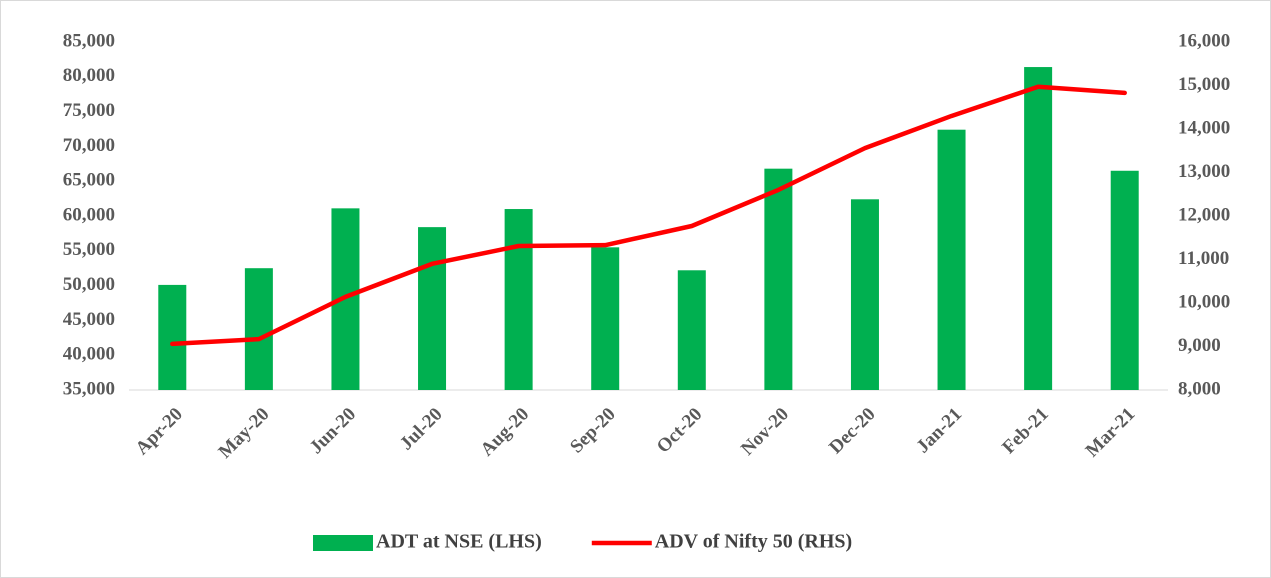 The height and width of the screenshot is (578, 1271). Describe the element at coordinates (1204, 214) in the screenshot. I see `y2-tick-label: 12,000` at that location.